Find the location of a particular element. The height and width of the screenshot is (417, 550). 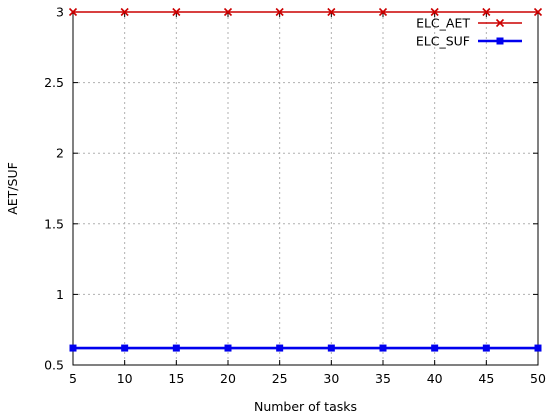

y-tick-label: 2 is located at coordinates (60, 153).